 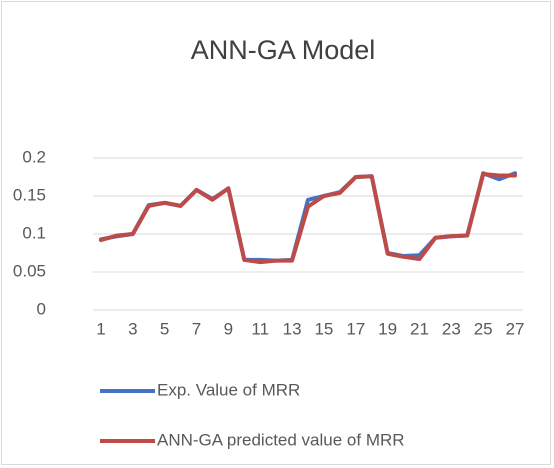 What do you see at coordinates (260, 328) in the screenshot?
I see `x-tick-label: 11` at bounding box center [260, 328].